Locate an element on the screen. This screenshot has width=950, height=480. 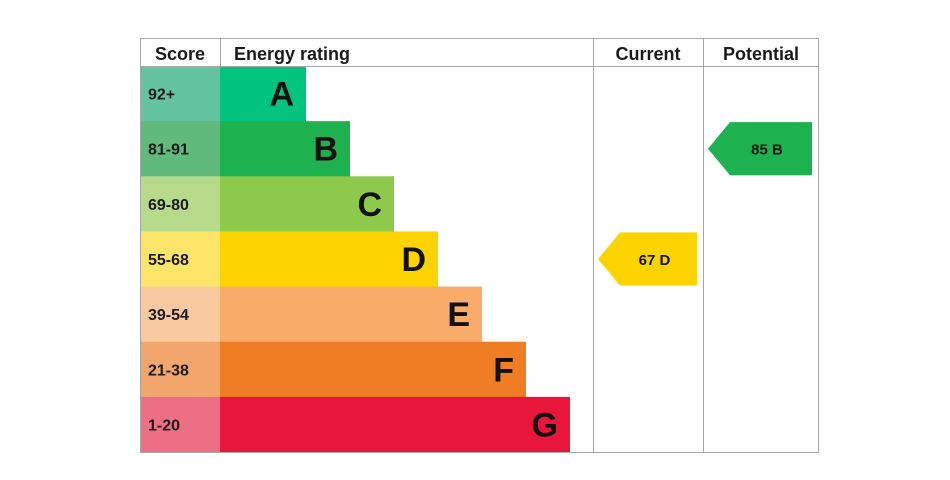
current-rating-arrow-shape is located at coordinates (647, 259).